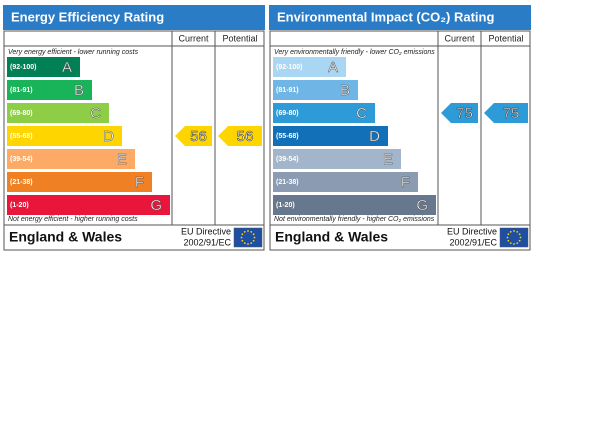 This screenshot has width=615, height=437. Describe the element at coordinates (87, 16) in the screenshot. I see `panel-title: Energy Efficiency Rating` at that location.